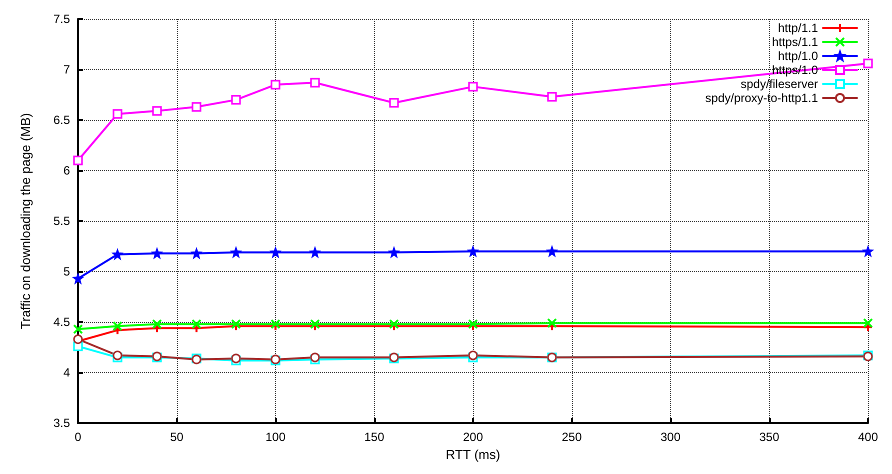 This screenshot has width=892, height=474. I want to click on y-tick-label: 5.5, so click(61, 221).